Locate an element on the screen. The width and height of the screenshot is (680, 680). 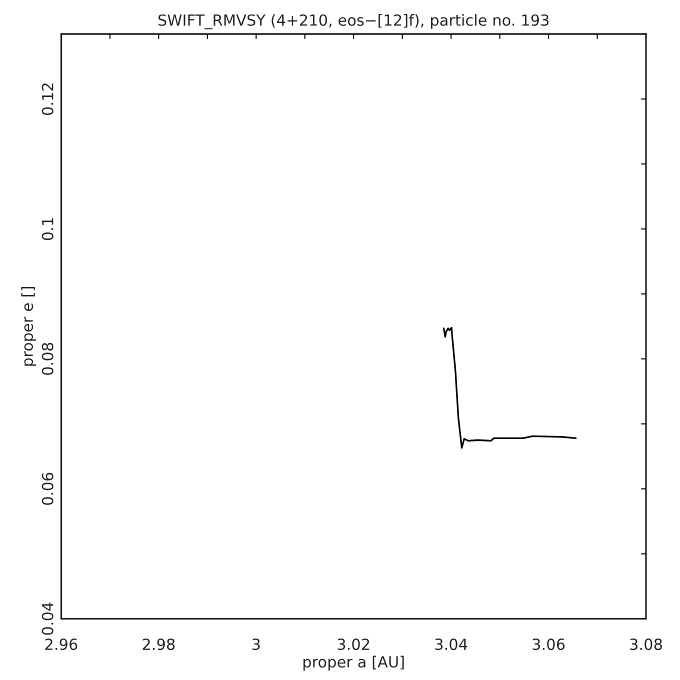
y-tick-label: 0.06 is located at coordinates (48, 488).